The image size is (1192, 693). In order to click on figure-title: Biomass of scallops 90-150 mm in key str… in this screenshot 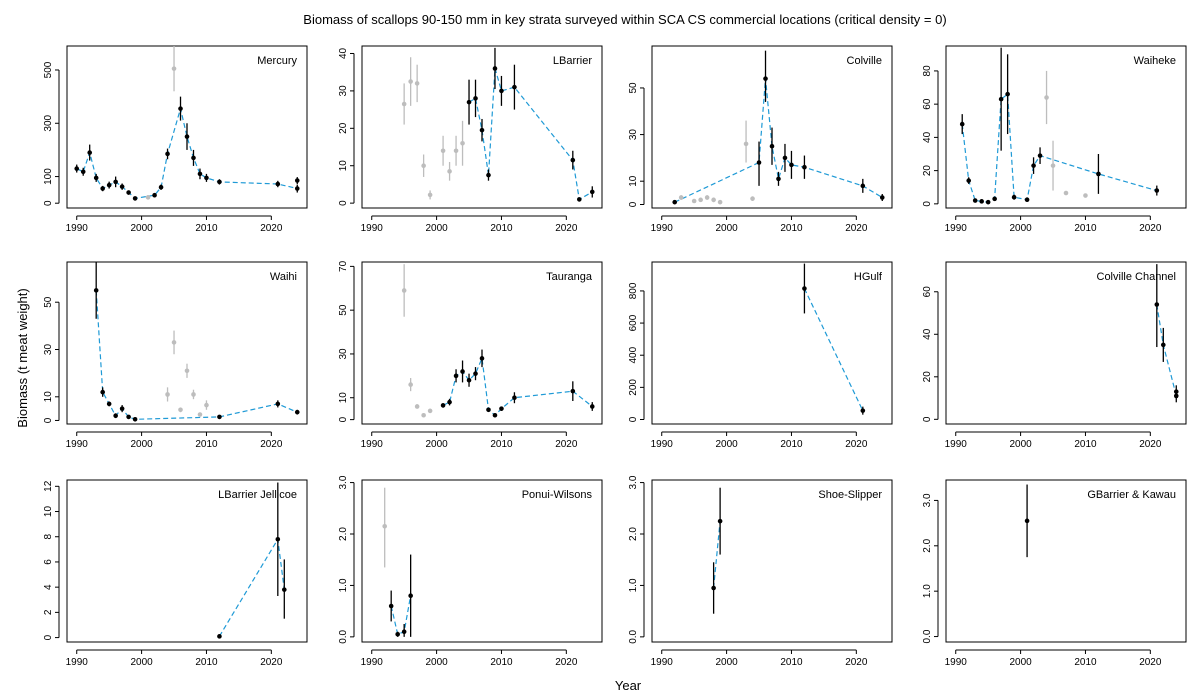, I will do `click(624, 19)`.